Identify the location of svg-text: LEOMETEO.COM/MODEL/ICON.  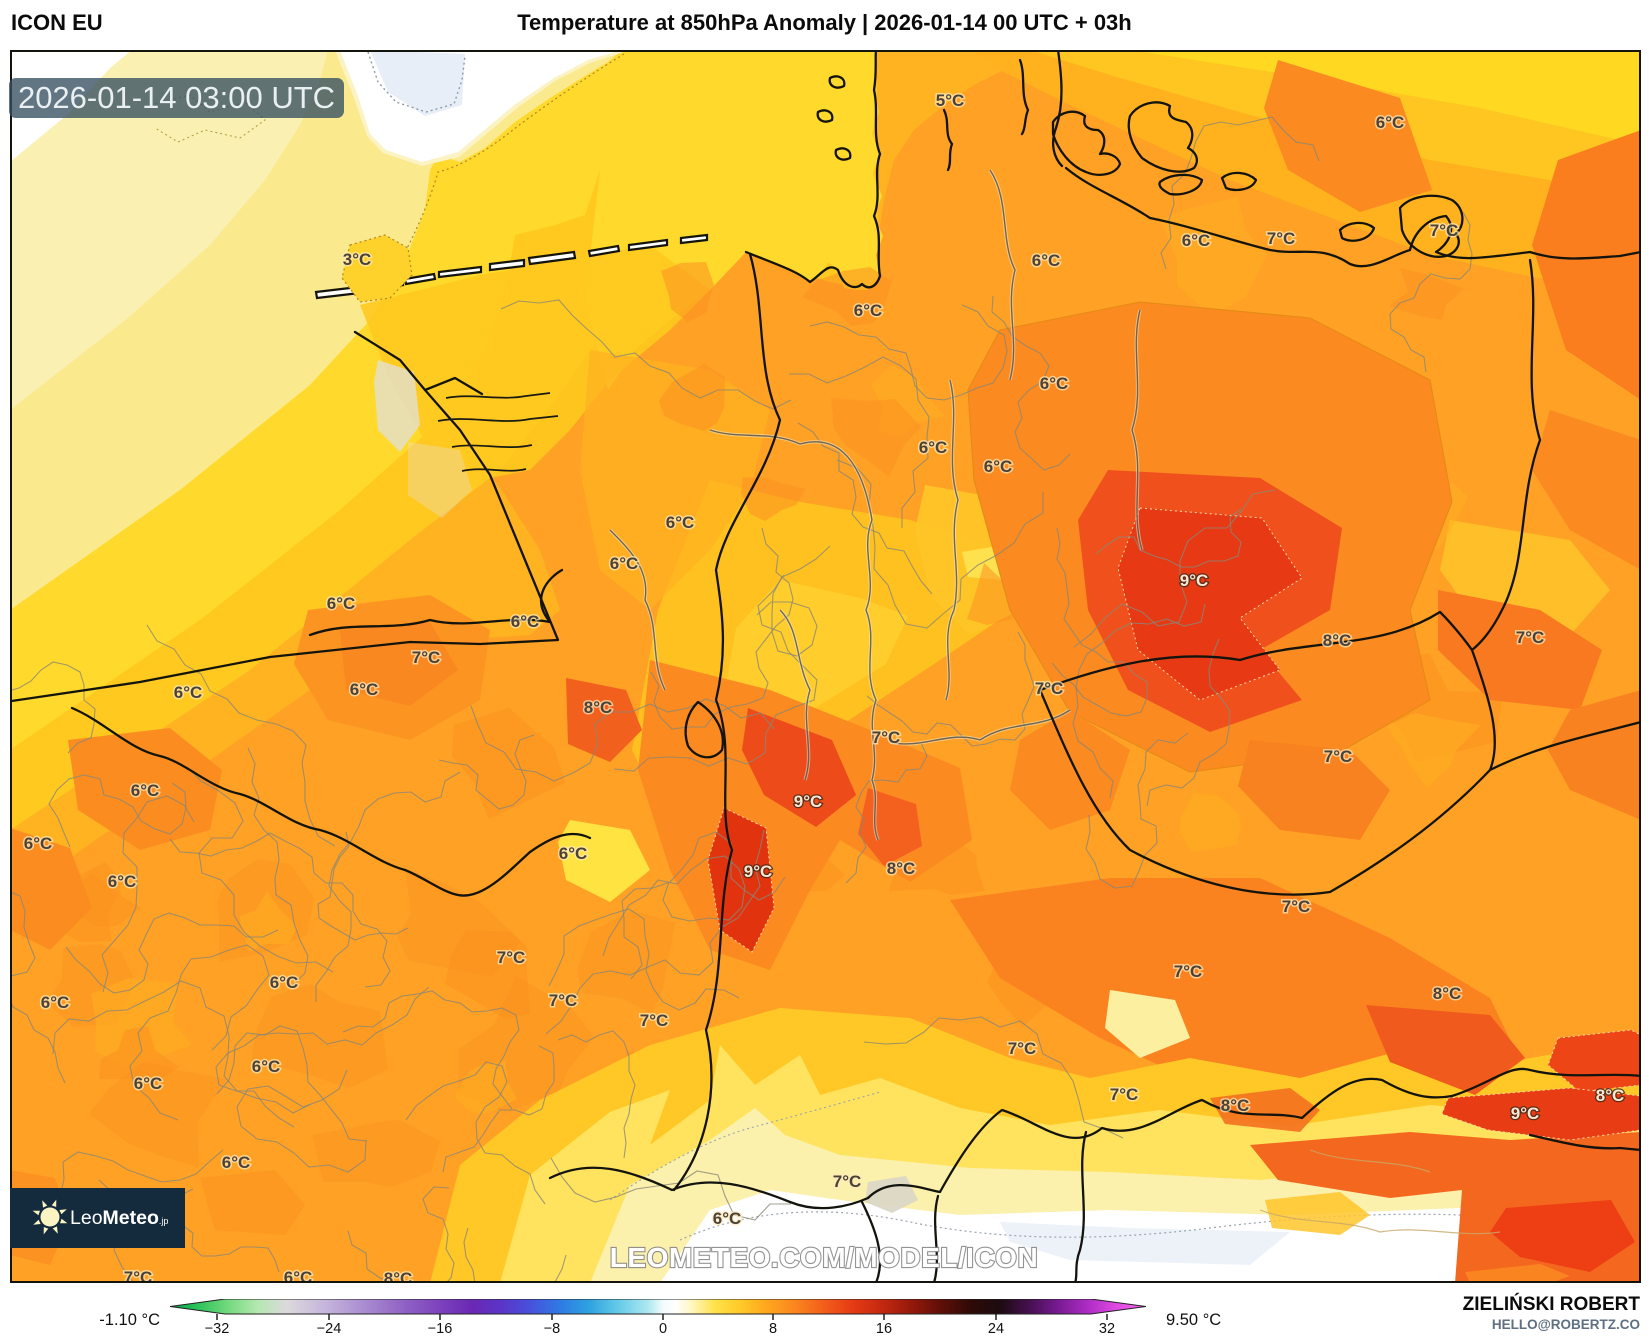
(824, 1257).